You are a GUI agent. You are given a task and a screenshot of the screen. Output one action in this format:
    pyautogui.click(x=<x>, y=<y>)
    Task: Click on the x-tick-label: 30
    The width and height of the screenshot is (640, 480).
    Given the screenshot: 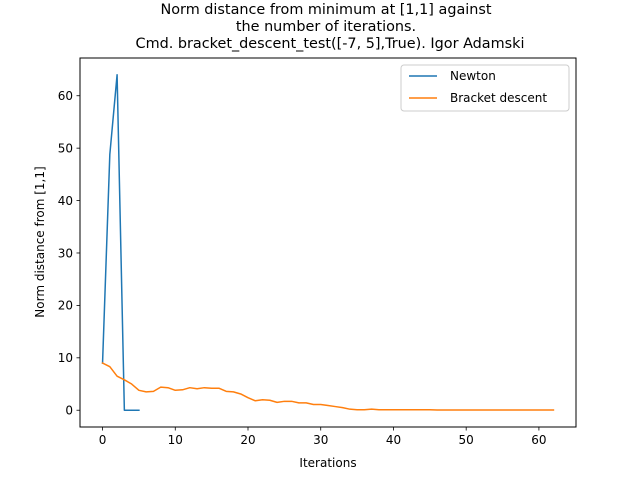 What is the action you would take?
    pyautogui.click(x=320, y=440)
    